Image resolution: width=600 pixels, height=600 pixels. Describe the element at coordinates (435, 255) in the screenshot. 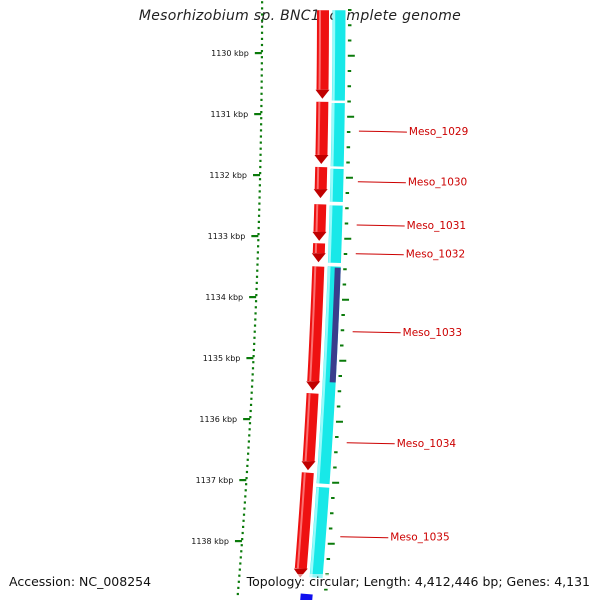

I see `gene-label: Meso_1032` at that location.